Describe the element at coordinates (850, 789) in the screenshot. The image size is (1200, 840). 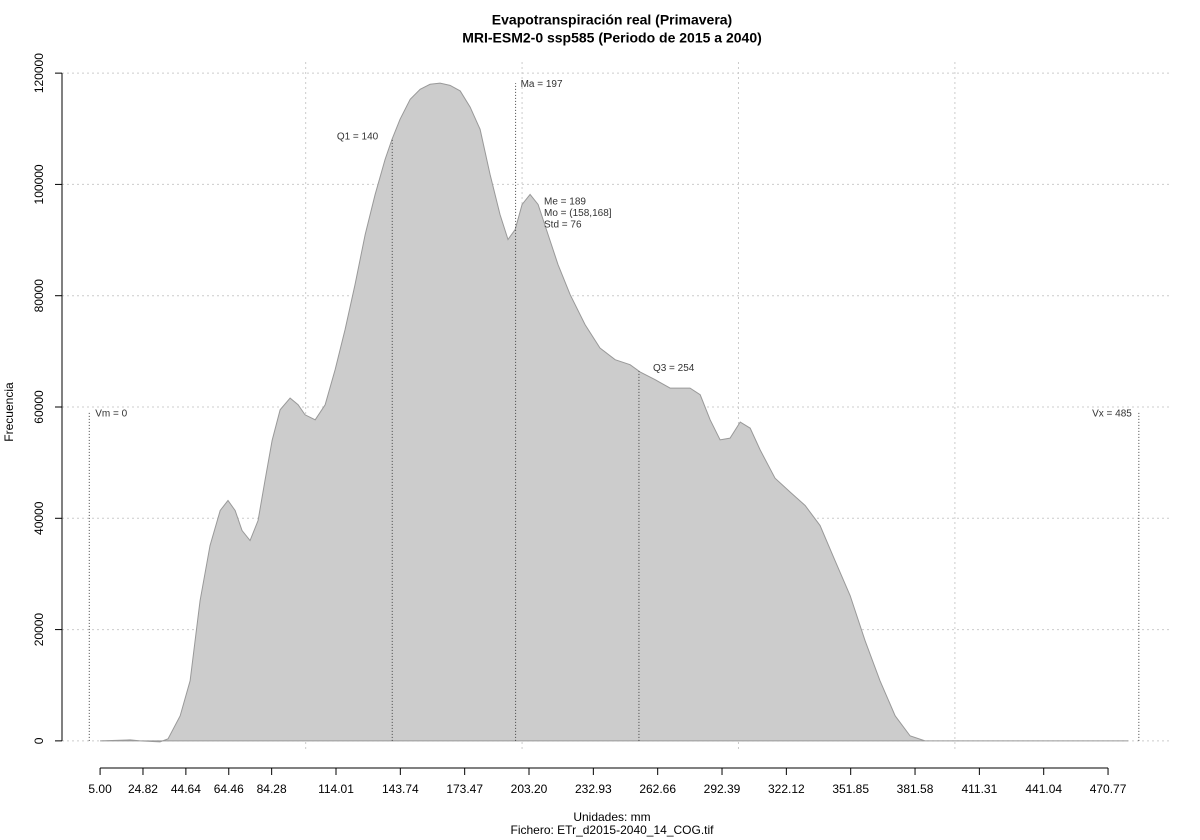
I see `x-tick-label: 351.85` at that location.